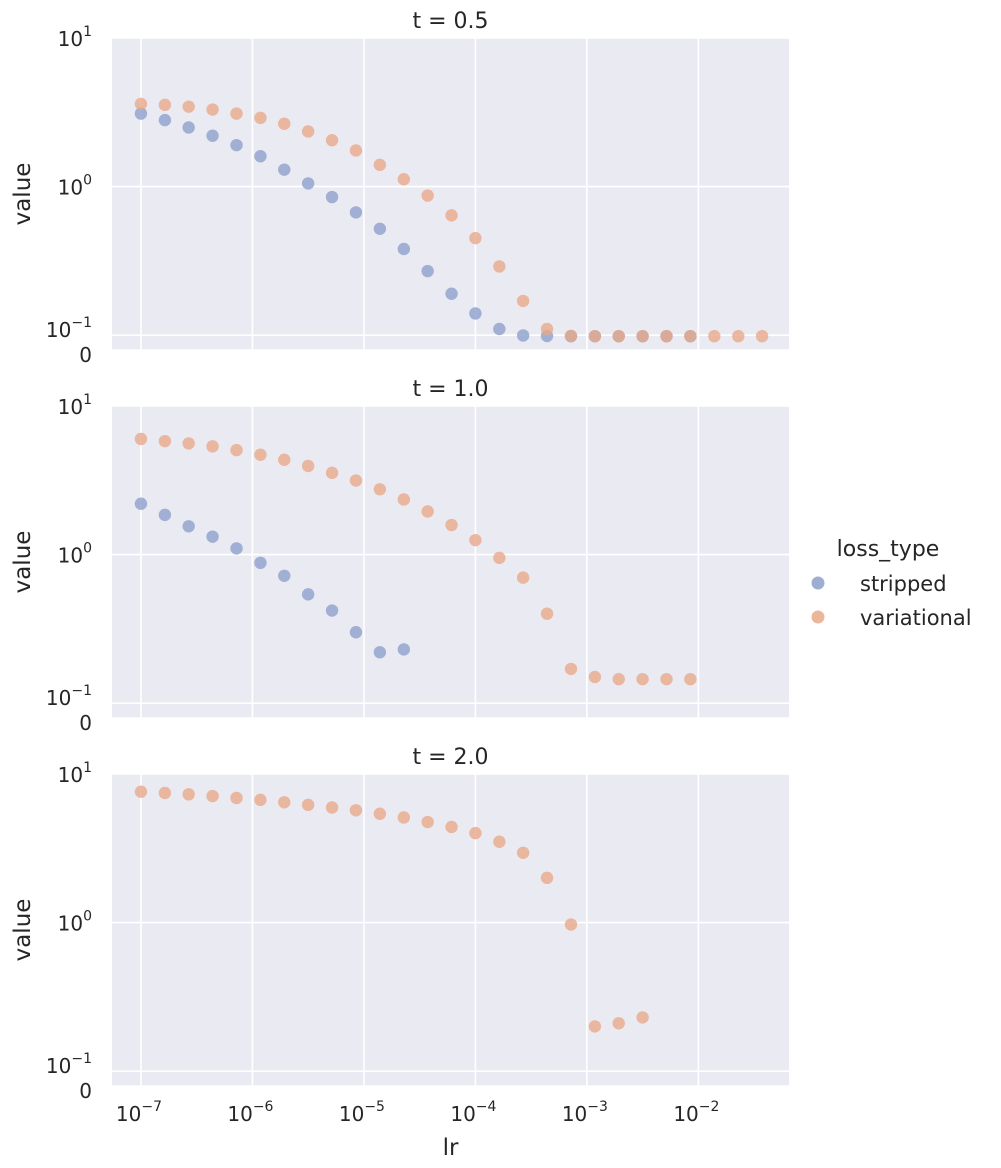 The height and width of the screenshot is (1168, 1001). Describe the element at coordinates (585, 1112) in the screenshot. I see `x-tick-label: 10⁻³` at that location.